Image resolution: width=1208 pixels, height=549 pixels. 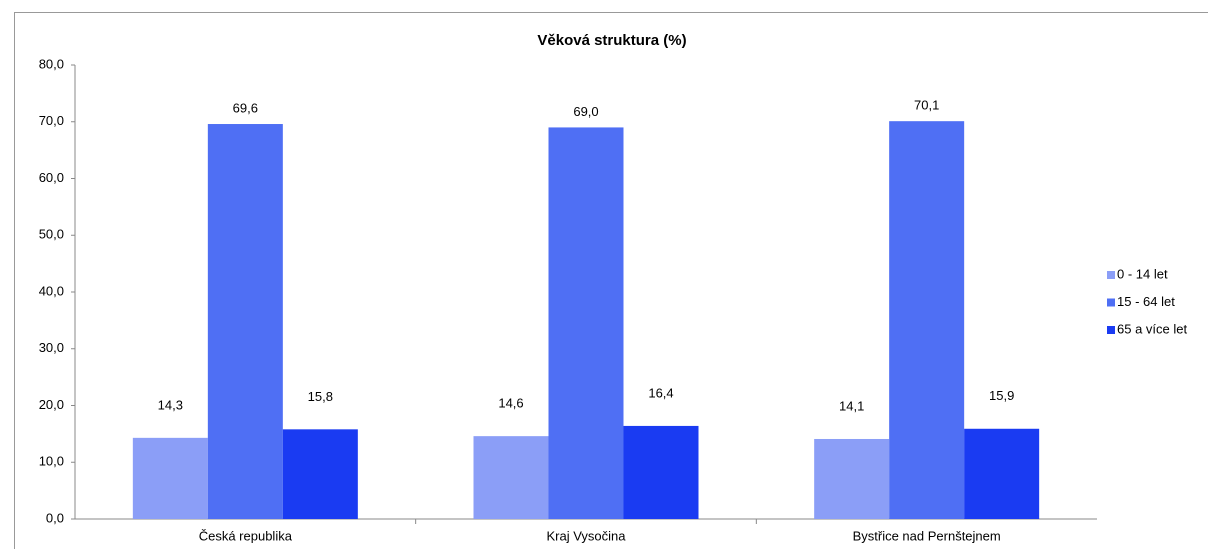 What do you see at coordinates (51, 347) in the screenshot?
I see `y-tick-label: 30,0` at bounding box center [51, 347].